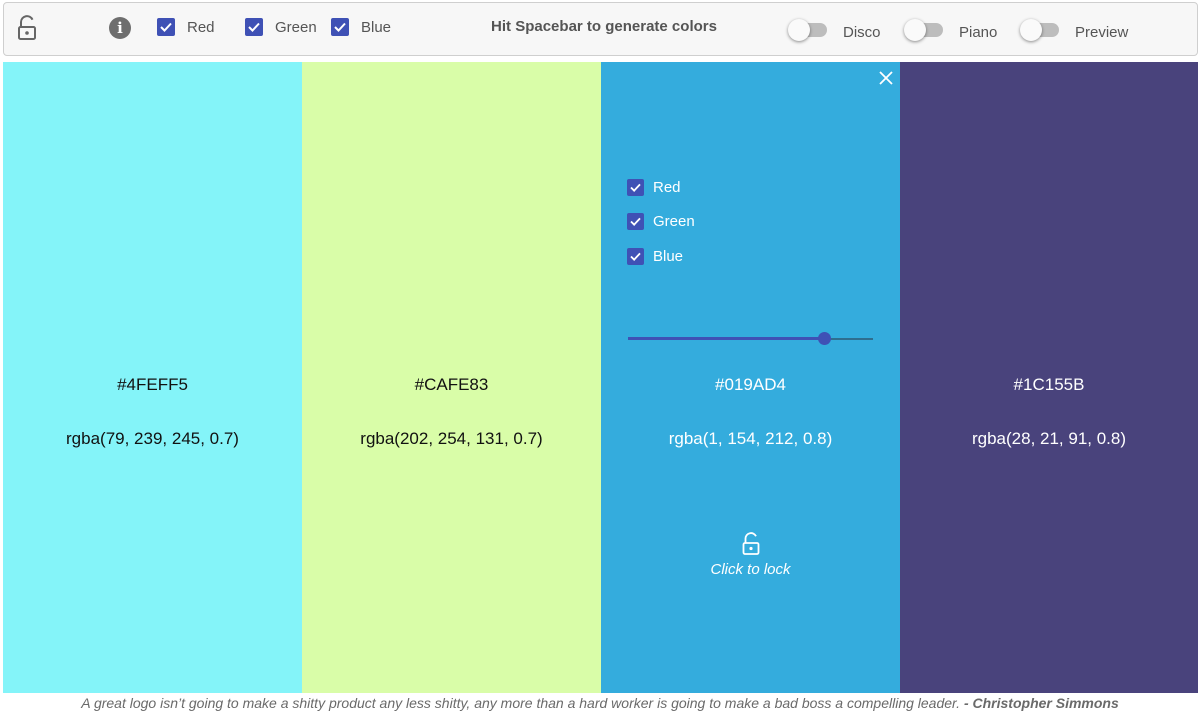 The height and width of the screenshot is (718, 1200). What do you see at coordinates (451, 438) in the screenshot?
I see `rgba-code: rgba(202, 254, 131, 0.7)` at bounding box center [451, 438].